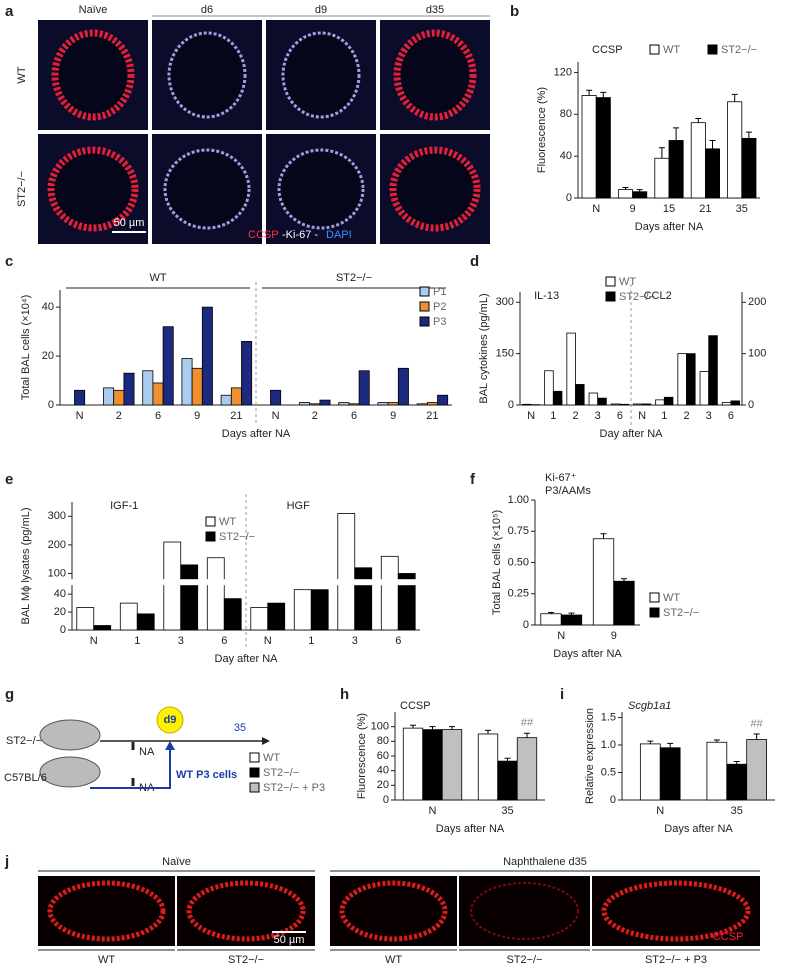 Image resolution: width=786 pixels, height=968 pixels. I want to click on panel-letter: c, so click(9, 261).